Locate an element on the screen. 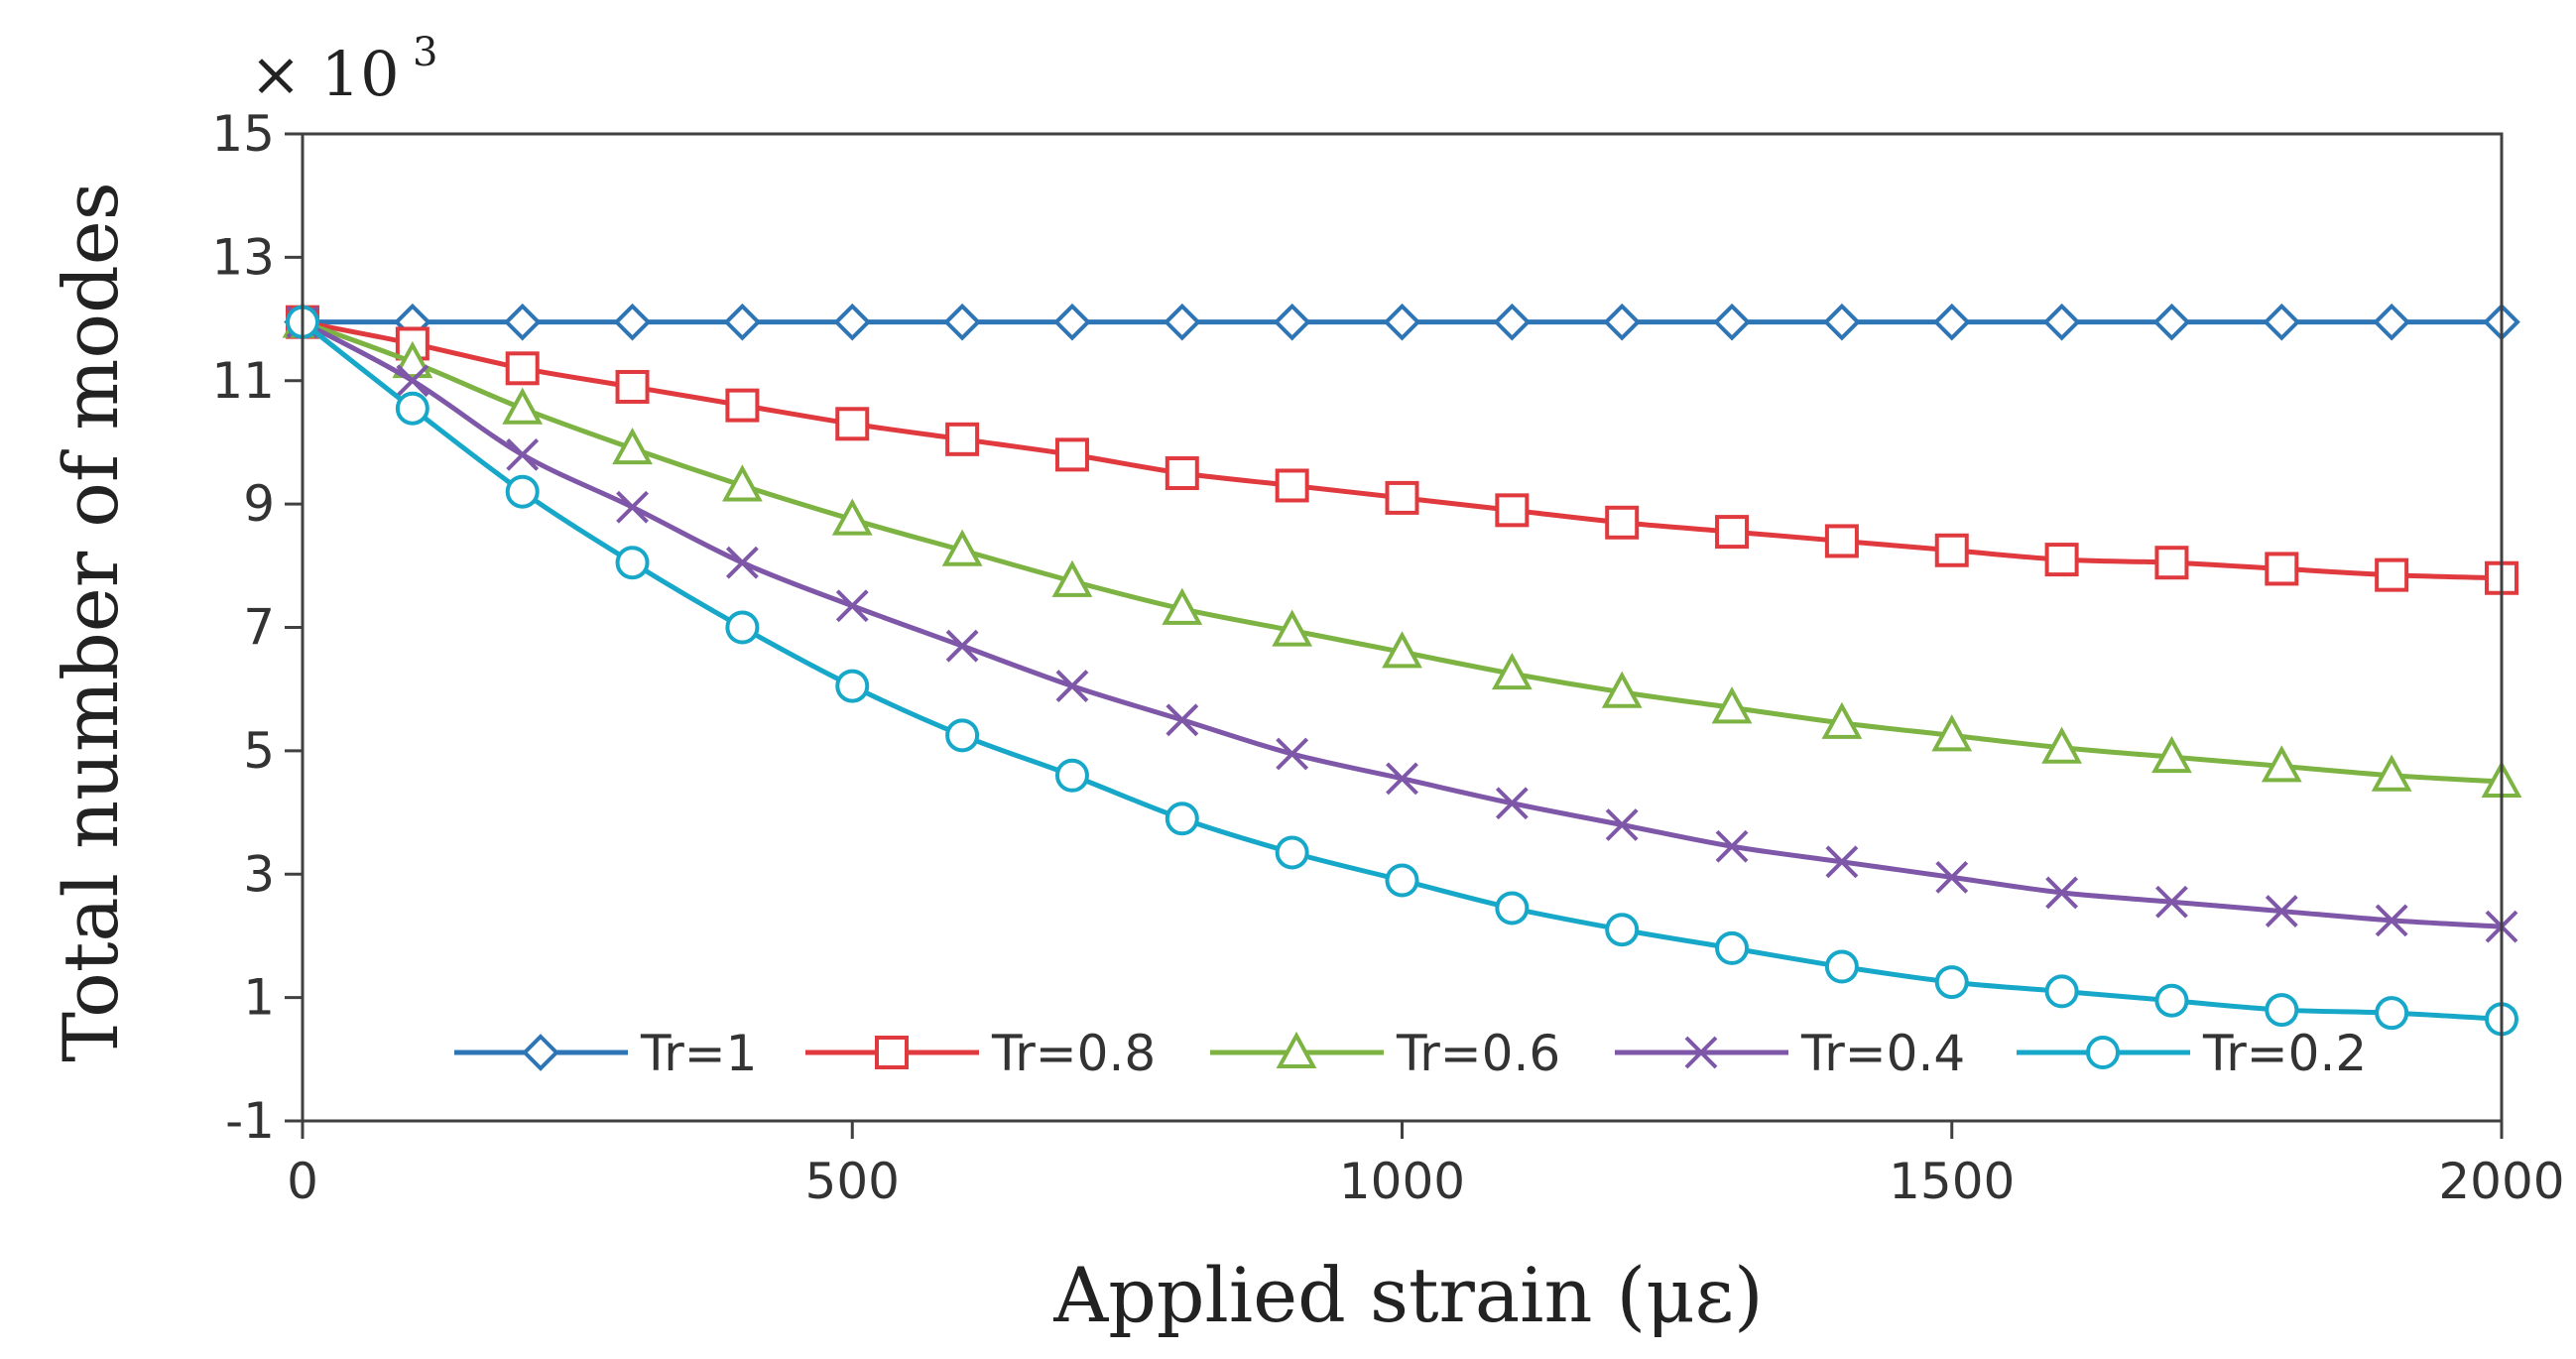 The width and height of the screenshot is (2576, 1359). y-tick-label: 11 is located at coordinates (243, 381).